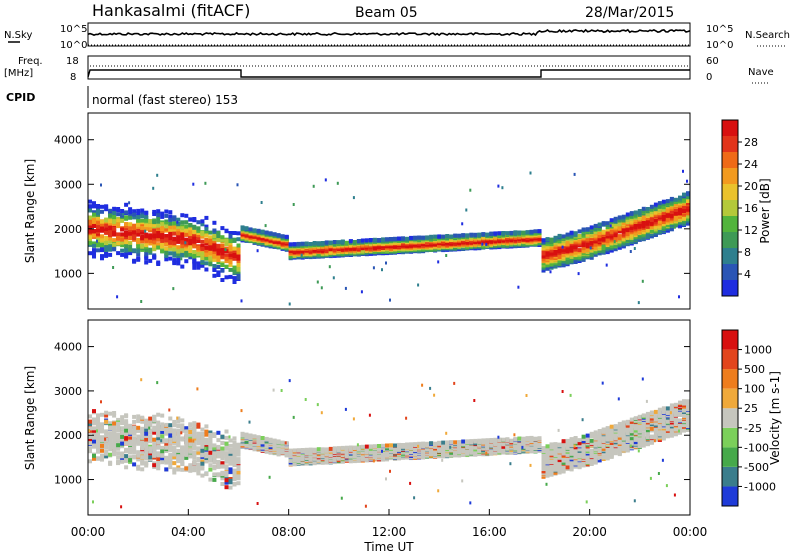 Image resolution: width=800 pixels, height=554 pixels. Describe the element at coordinates (730, 160) in the screenshot. I see `colorbar-swatch` at that location.